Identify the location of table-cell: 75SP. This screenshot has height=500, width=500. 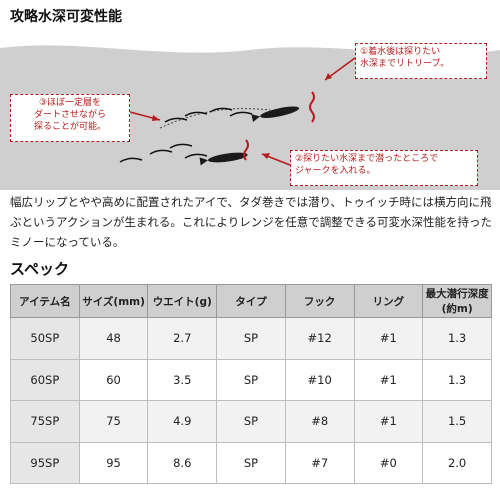
(45, 421).